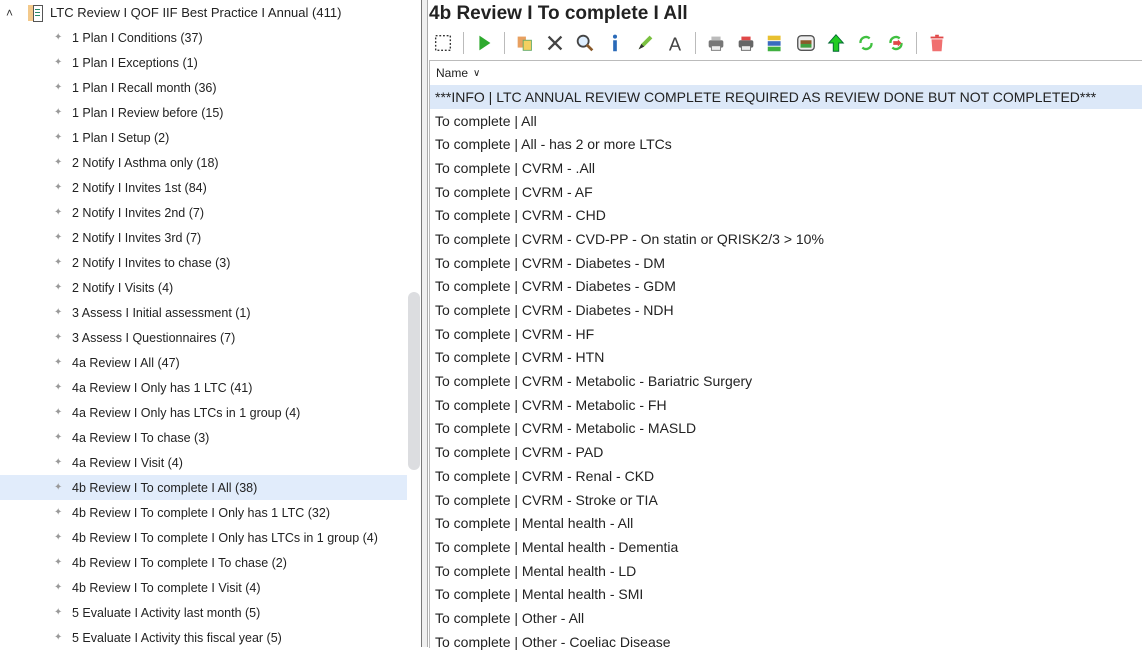 The width and height of the screenshot is (1142, 654). Describe the element at coordinates (645, 43) in the screenshot. I see `edit-button` at that location.